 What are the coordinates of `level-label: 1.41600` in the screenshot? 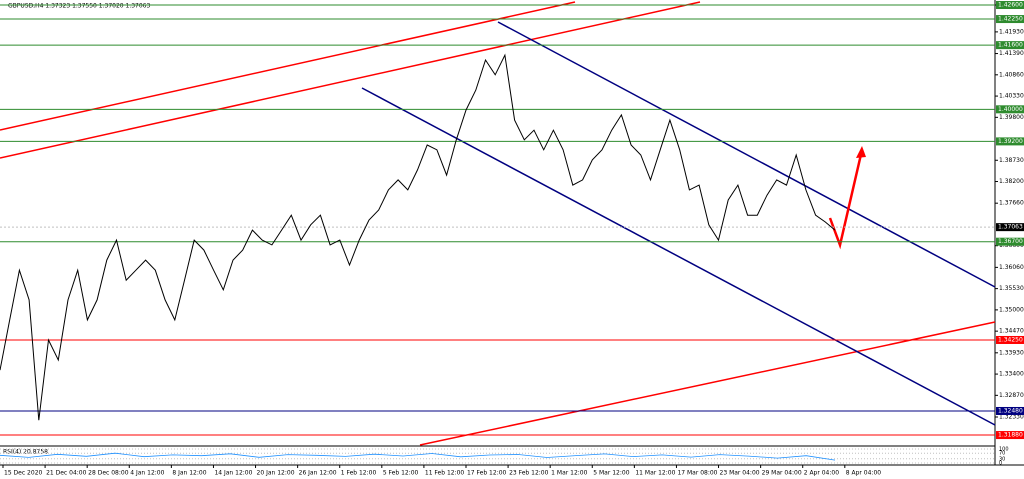 It's located at (1010, 45).